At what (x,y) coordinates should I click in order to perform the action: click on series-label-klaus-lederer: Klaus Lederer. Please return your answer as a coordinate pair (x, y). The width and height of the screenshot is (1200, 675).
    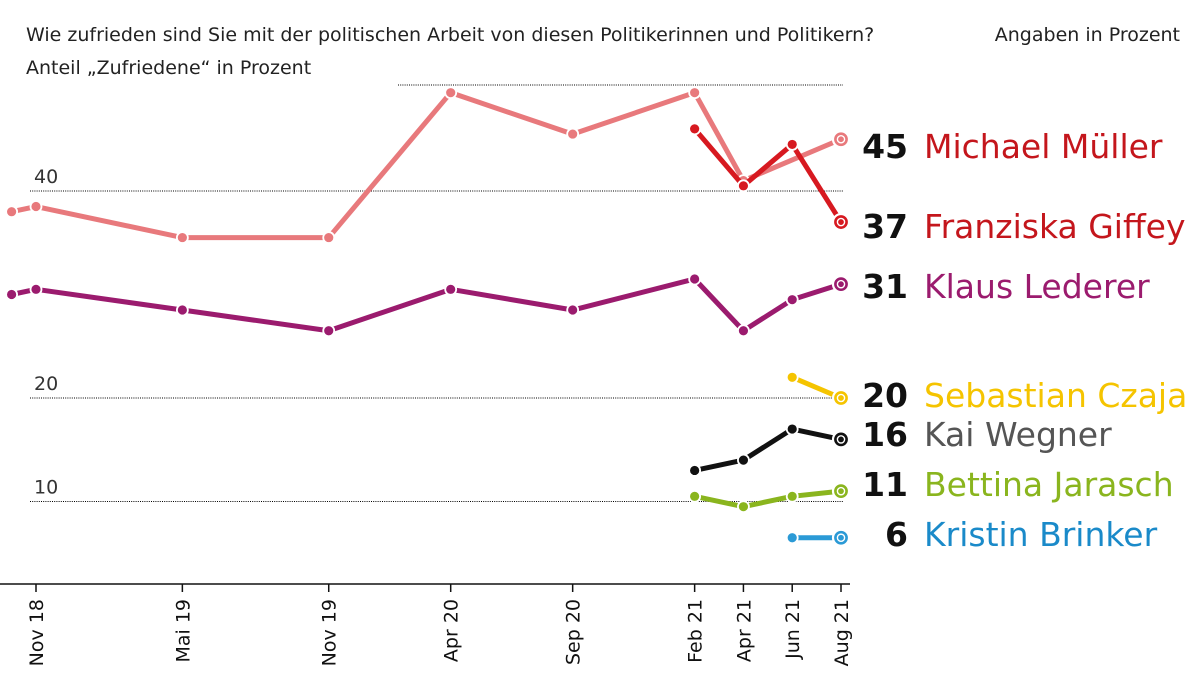
    Looking at the image, I should click on (1037, 286).